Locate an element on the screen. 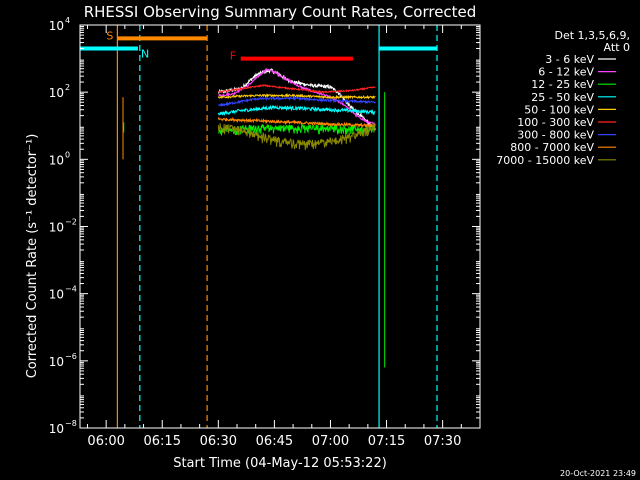 Image resolution: width=640 pixels, height=480 pixels. interval-label-0: S is located at coordinates (109, 35).